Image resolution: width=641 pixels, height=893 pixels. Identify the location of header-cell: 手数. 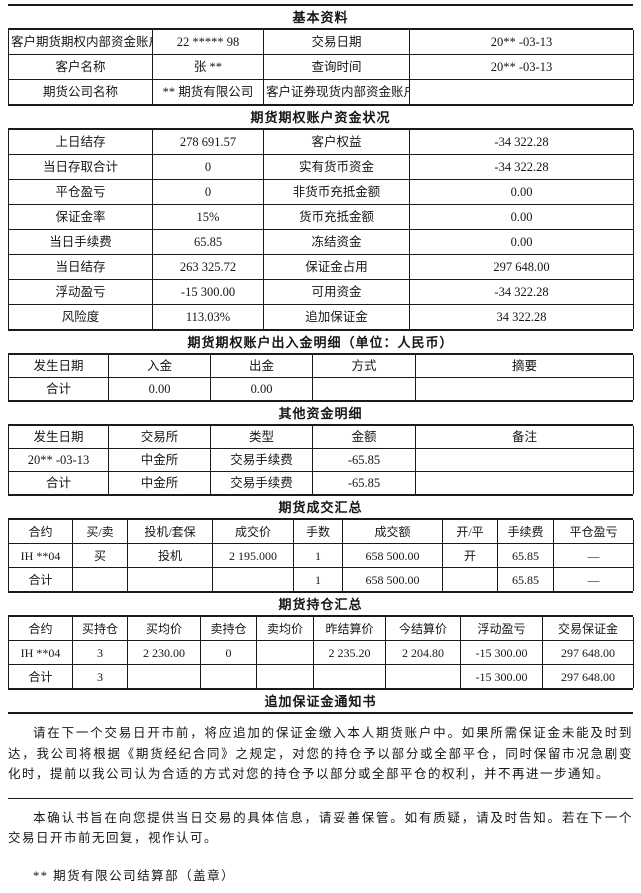
(318, 532).